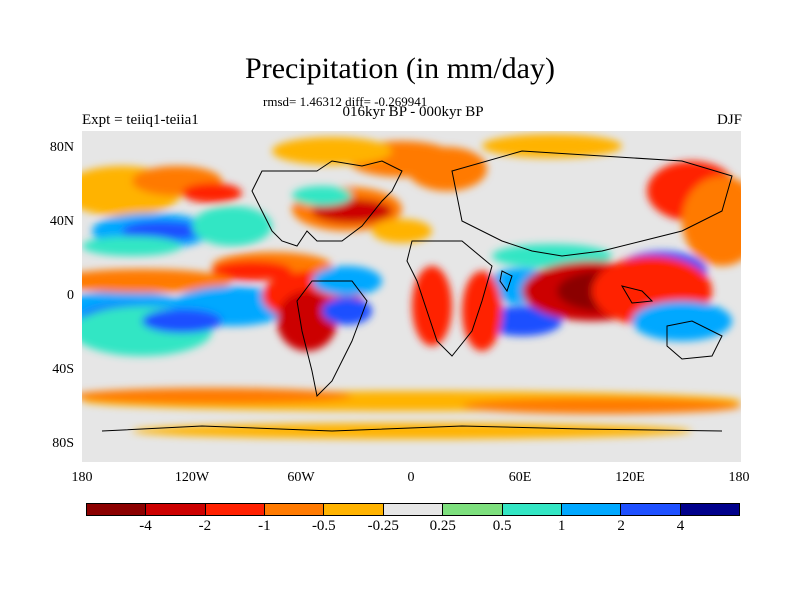 The height and width of the screenshot is (600, 800). I want to click on colorbar, so click(413, 509).